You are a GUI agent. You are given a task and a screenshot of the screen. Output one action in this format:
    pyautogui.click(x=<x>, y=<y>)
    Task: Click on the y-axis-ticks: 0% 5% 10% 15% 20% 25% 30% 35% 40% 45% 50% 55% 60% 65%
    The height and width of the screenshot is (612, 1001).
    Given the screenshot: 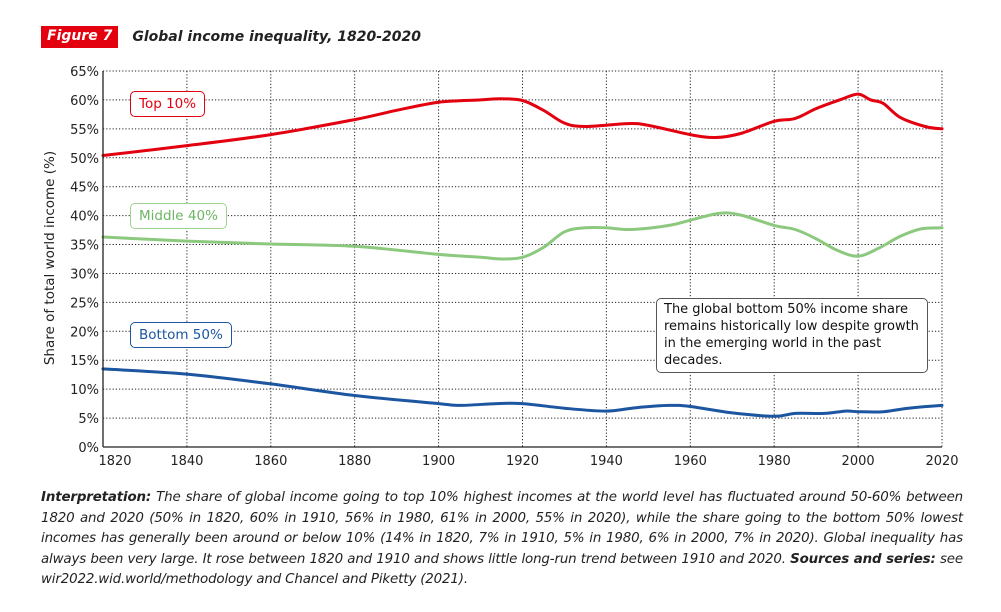 What is the action you would take?
    pyautogui.click(x=84, y=260)
    